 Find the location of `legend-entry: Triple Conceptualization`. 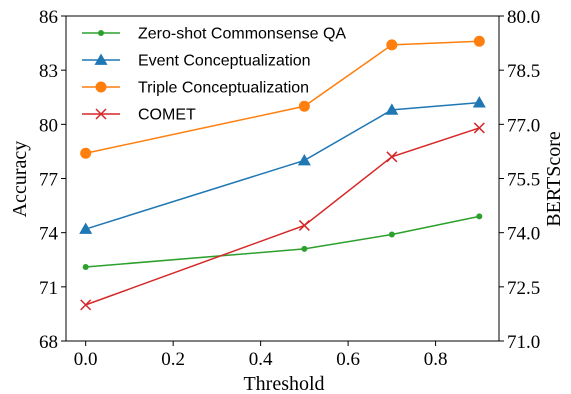

legend-entry: Triple Conceptualization is located at coordinates (195, 88).